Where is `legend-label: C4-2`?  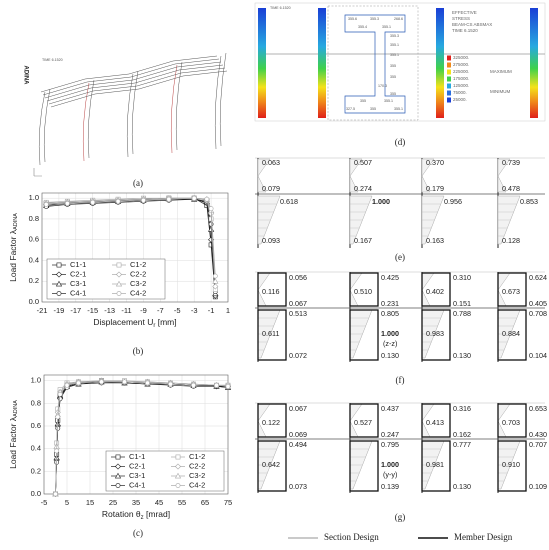
legend-label: C4-2 is located at coordinates (197, 484).